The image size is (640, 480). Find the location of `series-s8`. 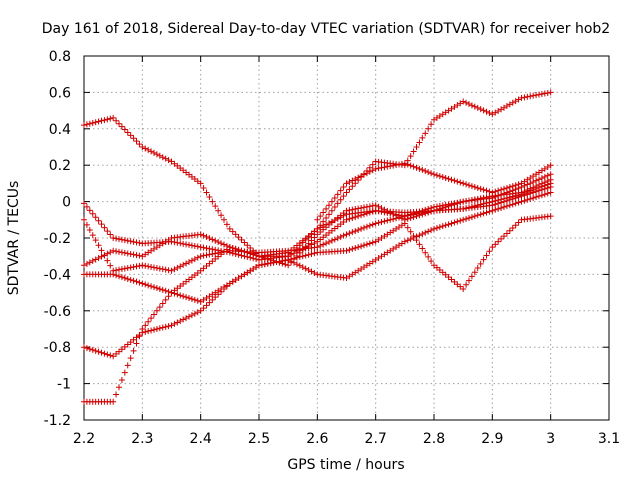

series-s8 is located at coordinates (434, 191).